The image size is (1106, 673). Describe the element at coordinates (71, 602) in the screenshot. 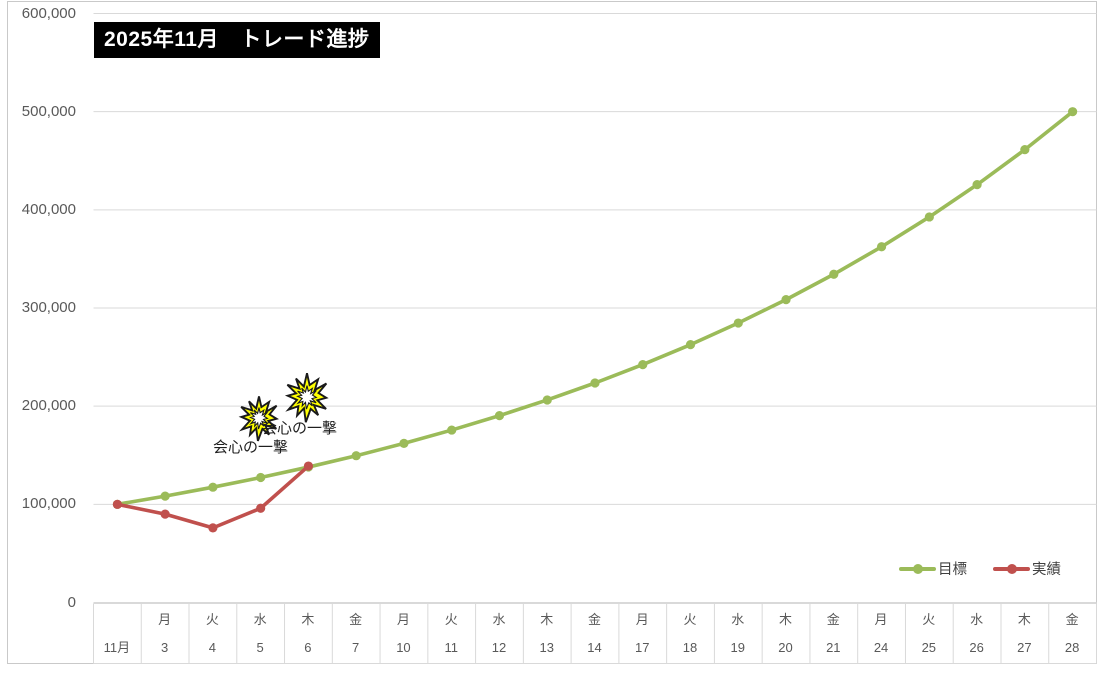

I see `y-axis-label: 0` at that location.